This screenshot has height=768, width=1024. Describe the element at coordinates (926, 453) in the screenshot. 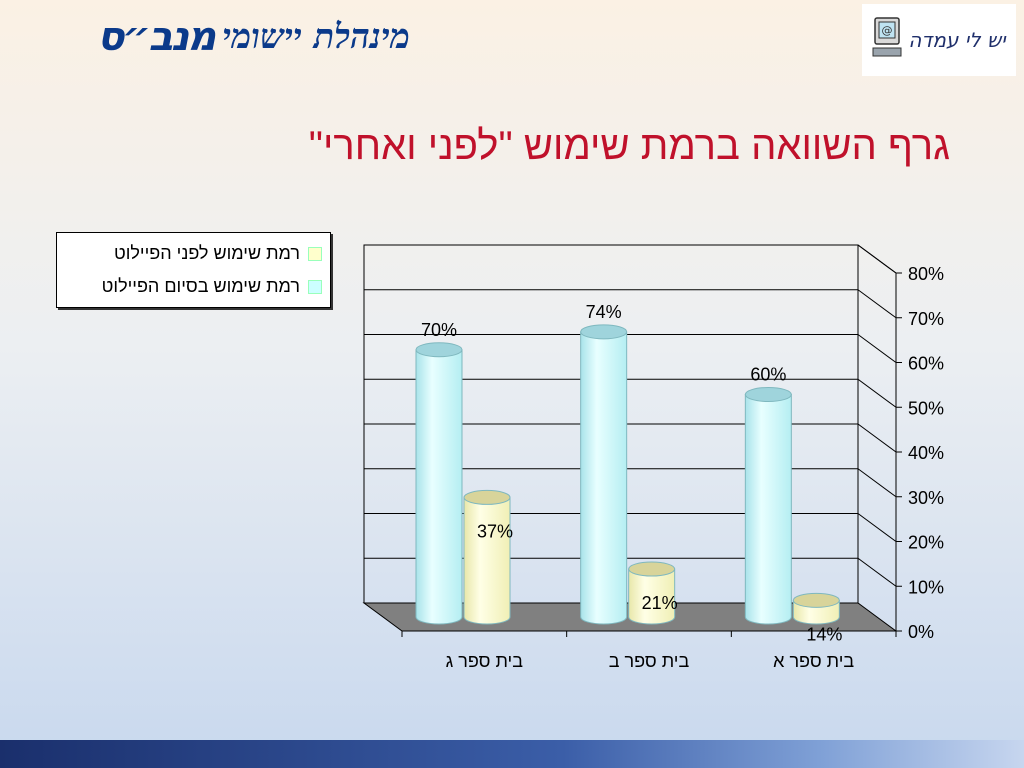

I see `y-tick-label: 40%` at that location.